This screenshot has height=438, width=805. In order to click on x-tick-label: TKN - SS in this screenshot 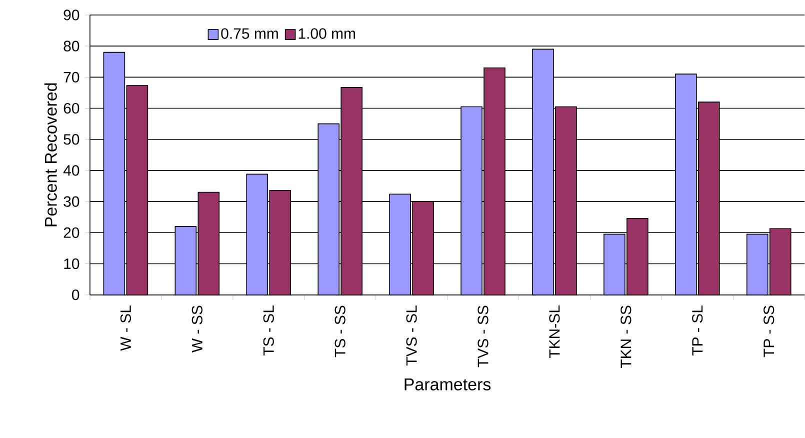, I will do `click(626, 337)`.